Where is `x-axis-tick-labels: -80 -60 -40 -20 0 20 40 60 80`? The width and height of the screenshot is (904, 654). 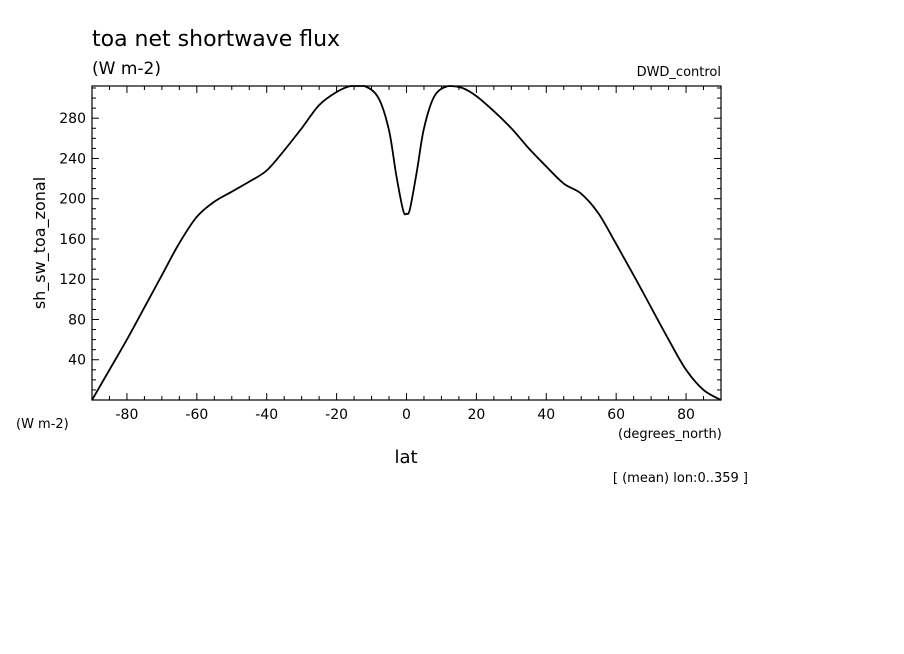
x-axis-tick-labels: -80 -60 -40 -20 0 20 40 60 80 is located at coordinates (405, 415).